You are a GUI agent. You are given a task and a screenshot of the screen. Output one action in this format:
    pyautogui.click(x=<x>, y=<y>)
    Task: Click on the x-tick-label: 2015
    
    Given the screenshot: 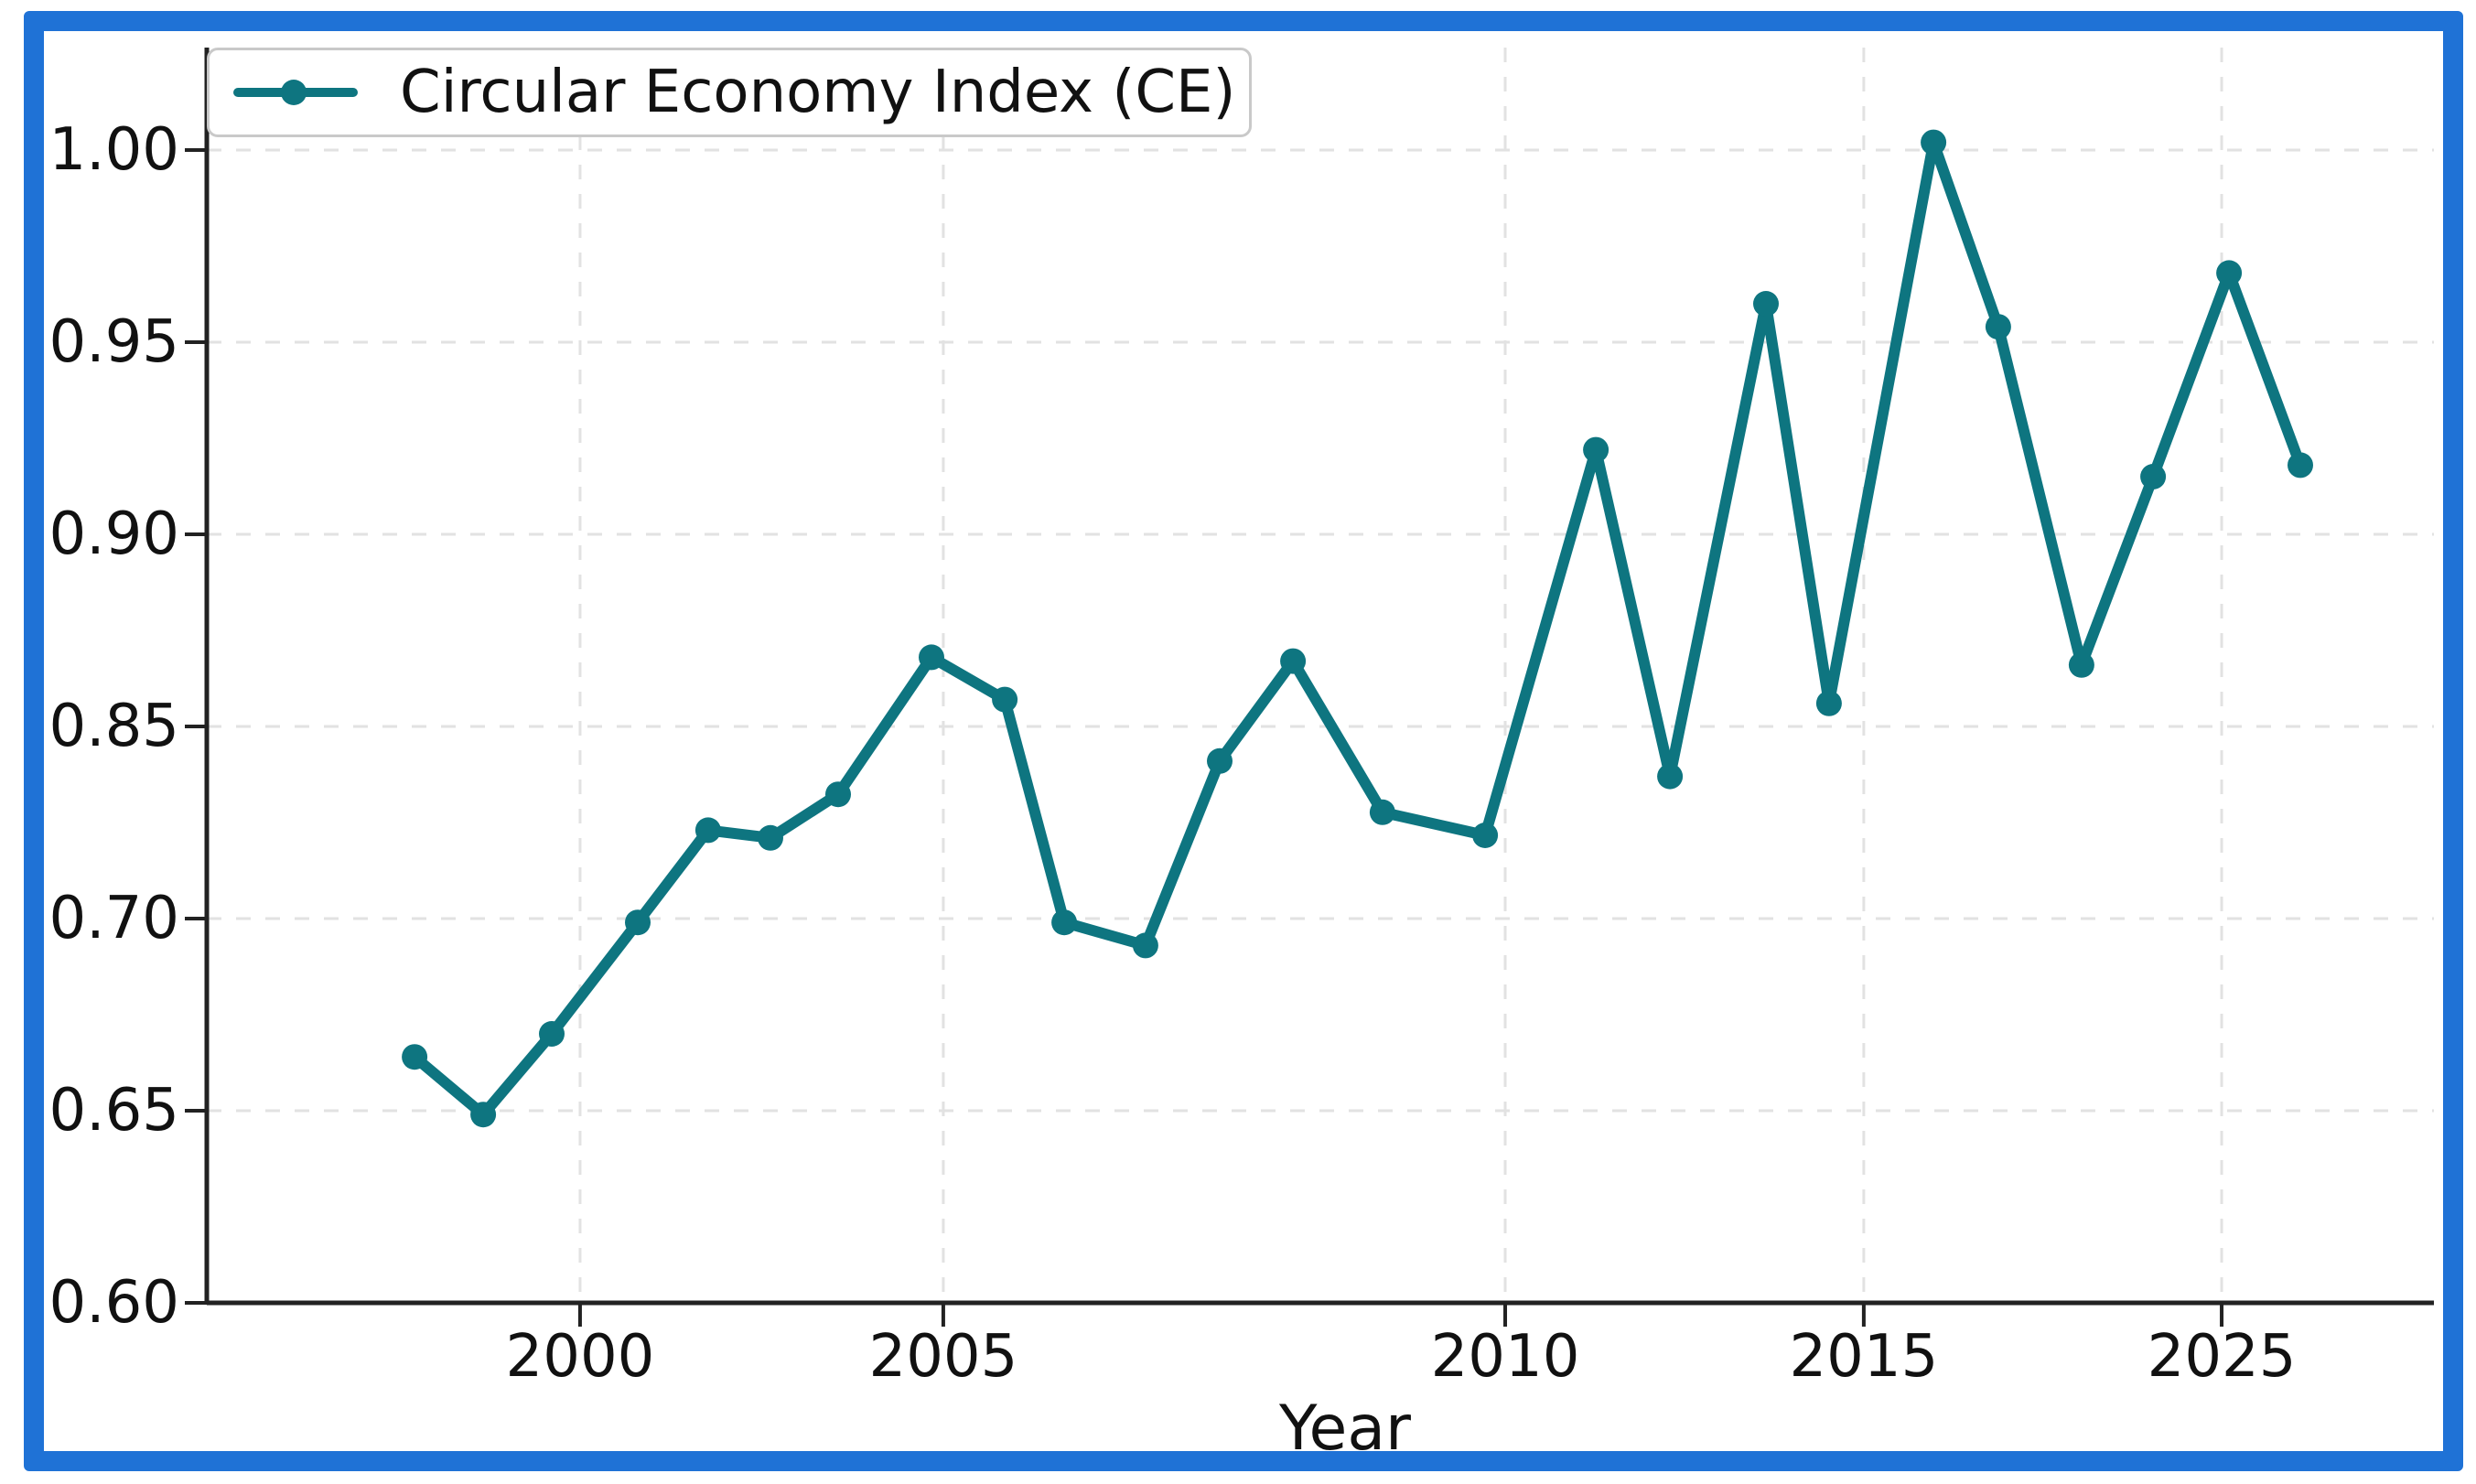 What is the action you would take?
    pyautogui.click(x=1864, y=1357)
    